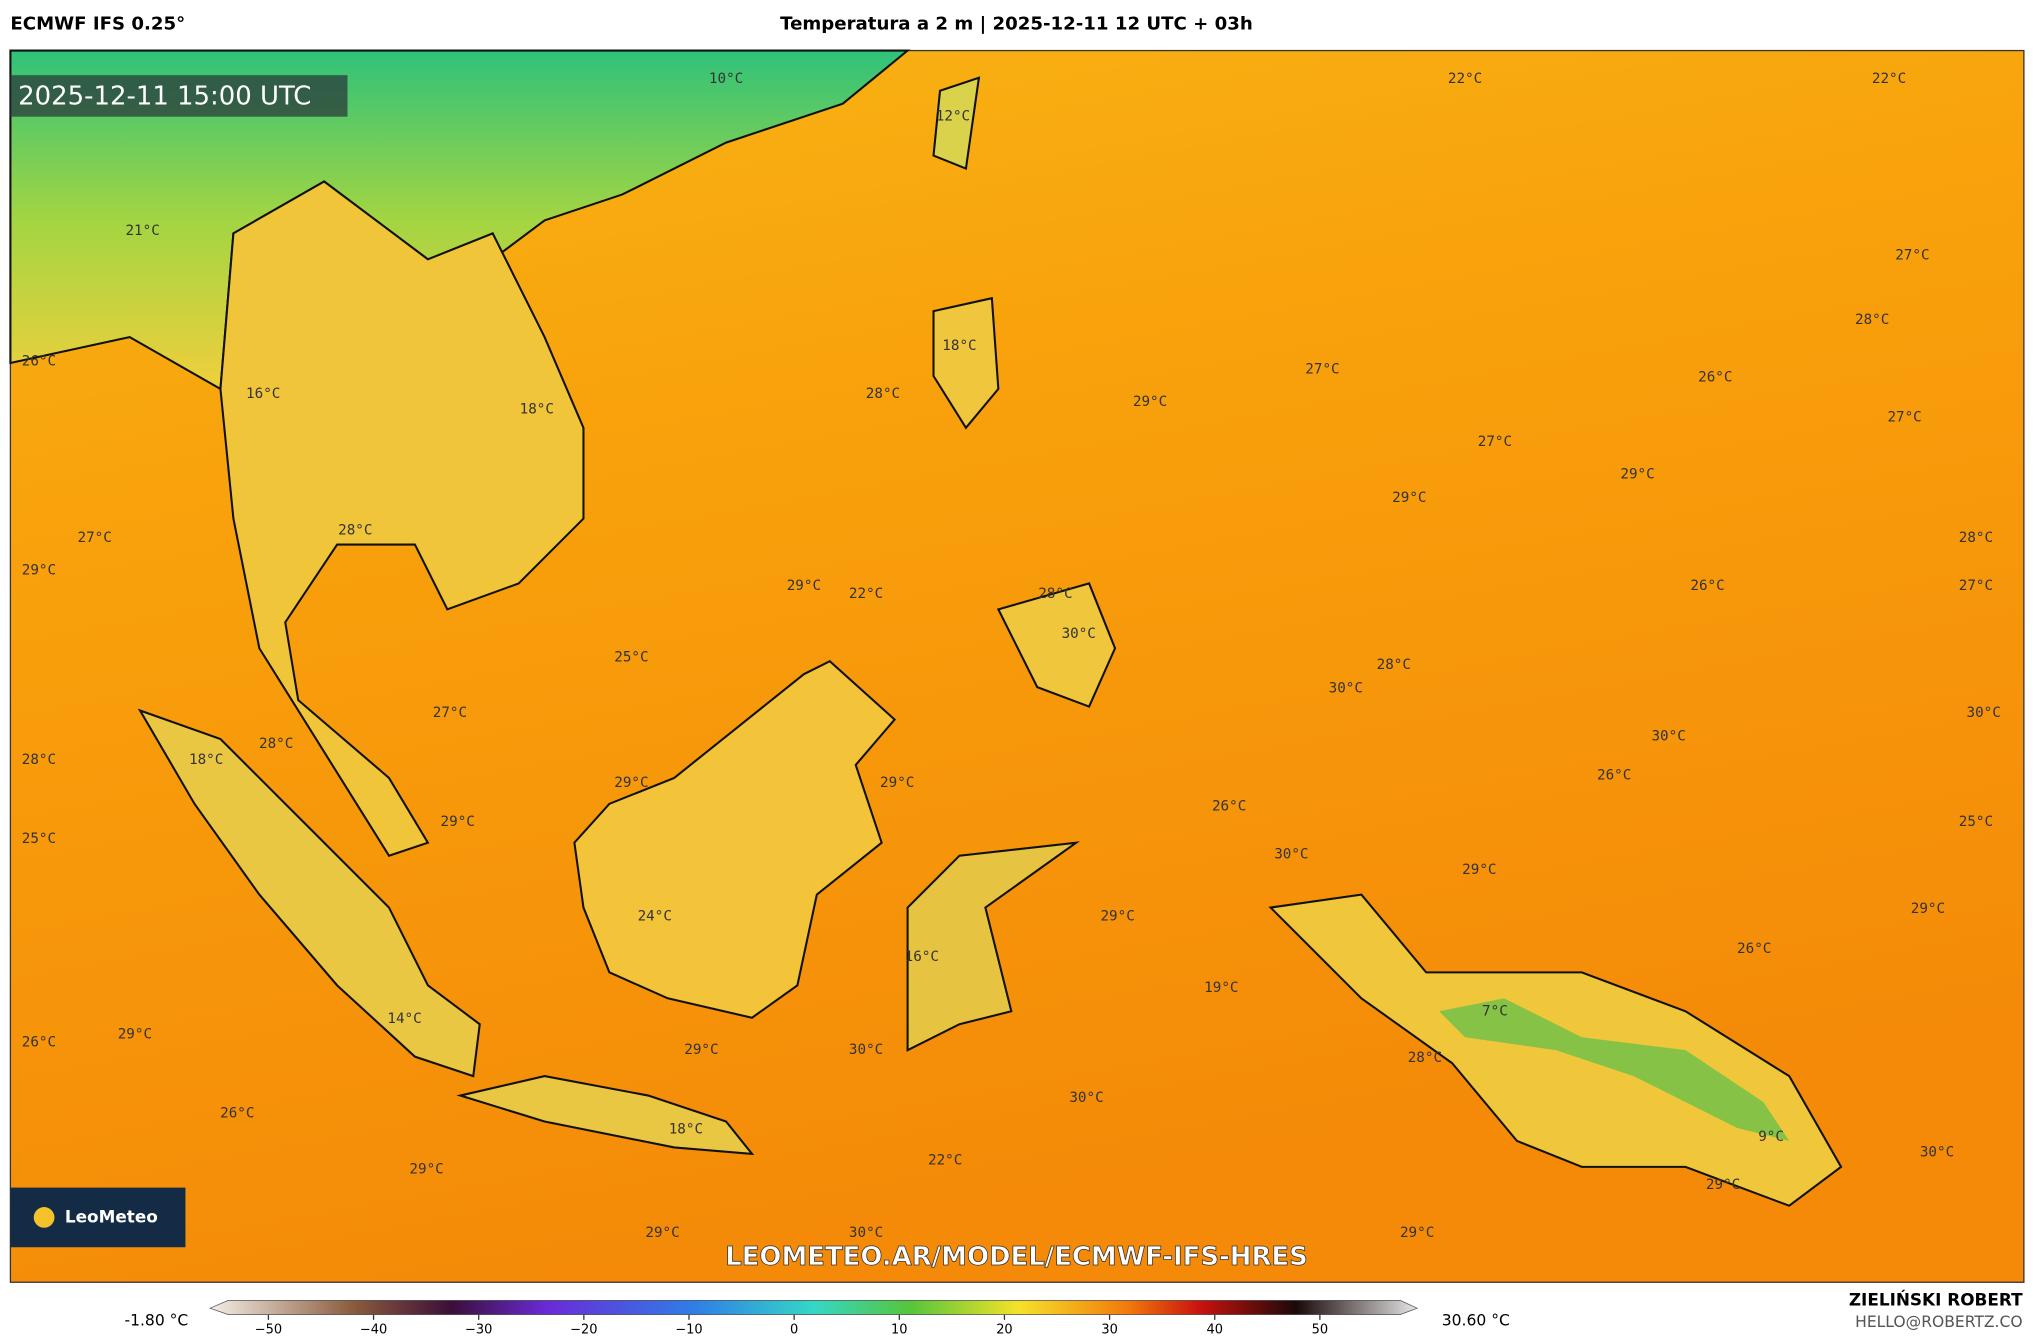 The height and width of the screenshot is (1342, 2033). I want to click on temp-label: 12°C, so click(953, 117).